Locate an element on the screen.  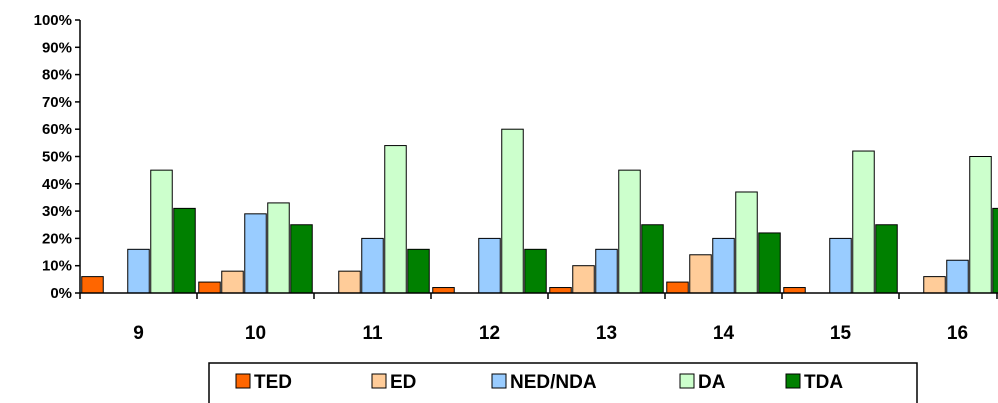
legend-swatch-tda is located at coordinates (793, 381).